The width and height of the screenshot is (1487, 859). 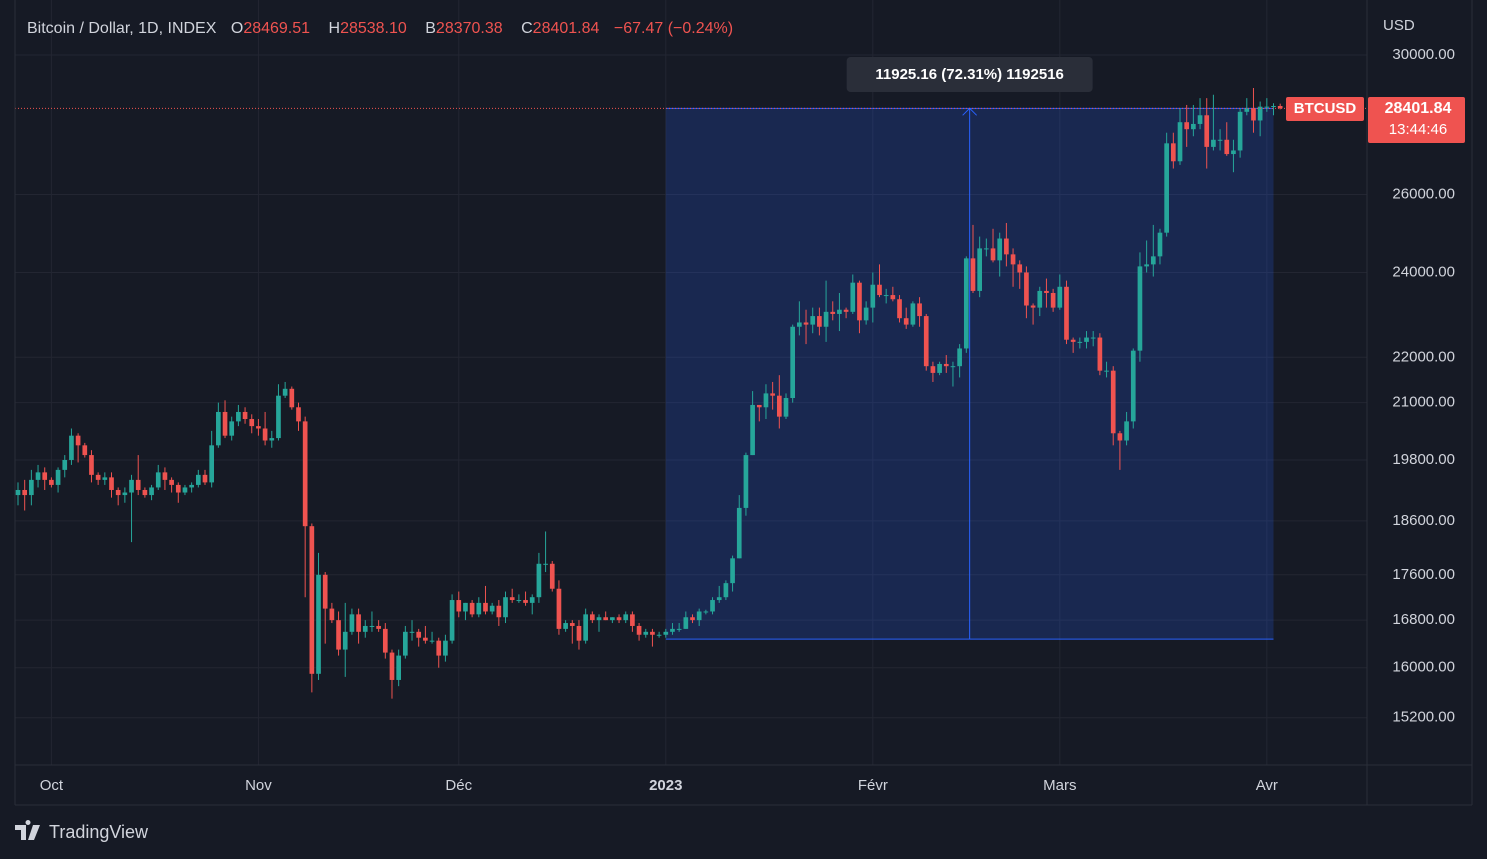 What do you see at coordinates (99, 832) in the screenshot?
I see `logo-text: TradingView` at bounding box center [99, 832].